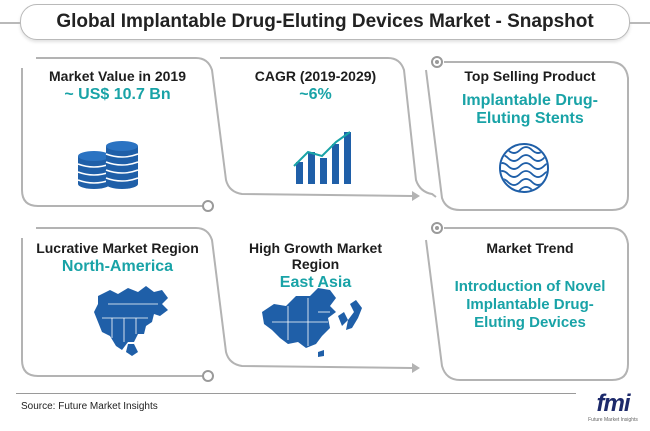 Image resolution: width=650 pixels, height=431 pixels. I want to click on top-product-value-line2: Eluting Stents, so click(530, 118).